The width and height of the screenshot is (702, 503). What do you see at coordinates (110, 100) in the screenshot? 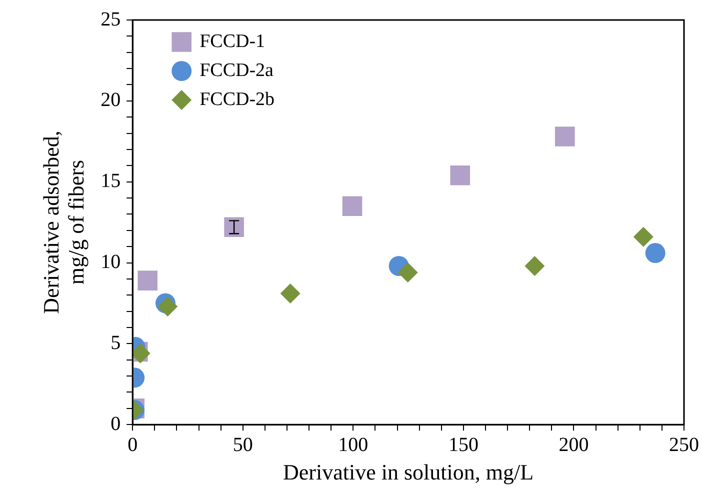
I see `y-tick-label: 20` at bounding box center [110, 100].